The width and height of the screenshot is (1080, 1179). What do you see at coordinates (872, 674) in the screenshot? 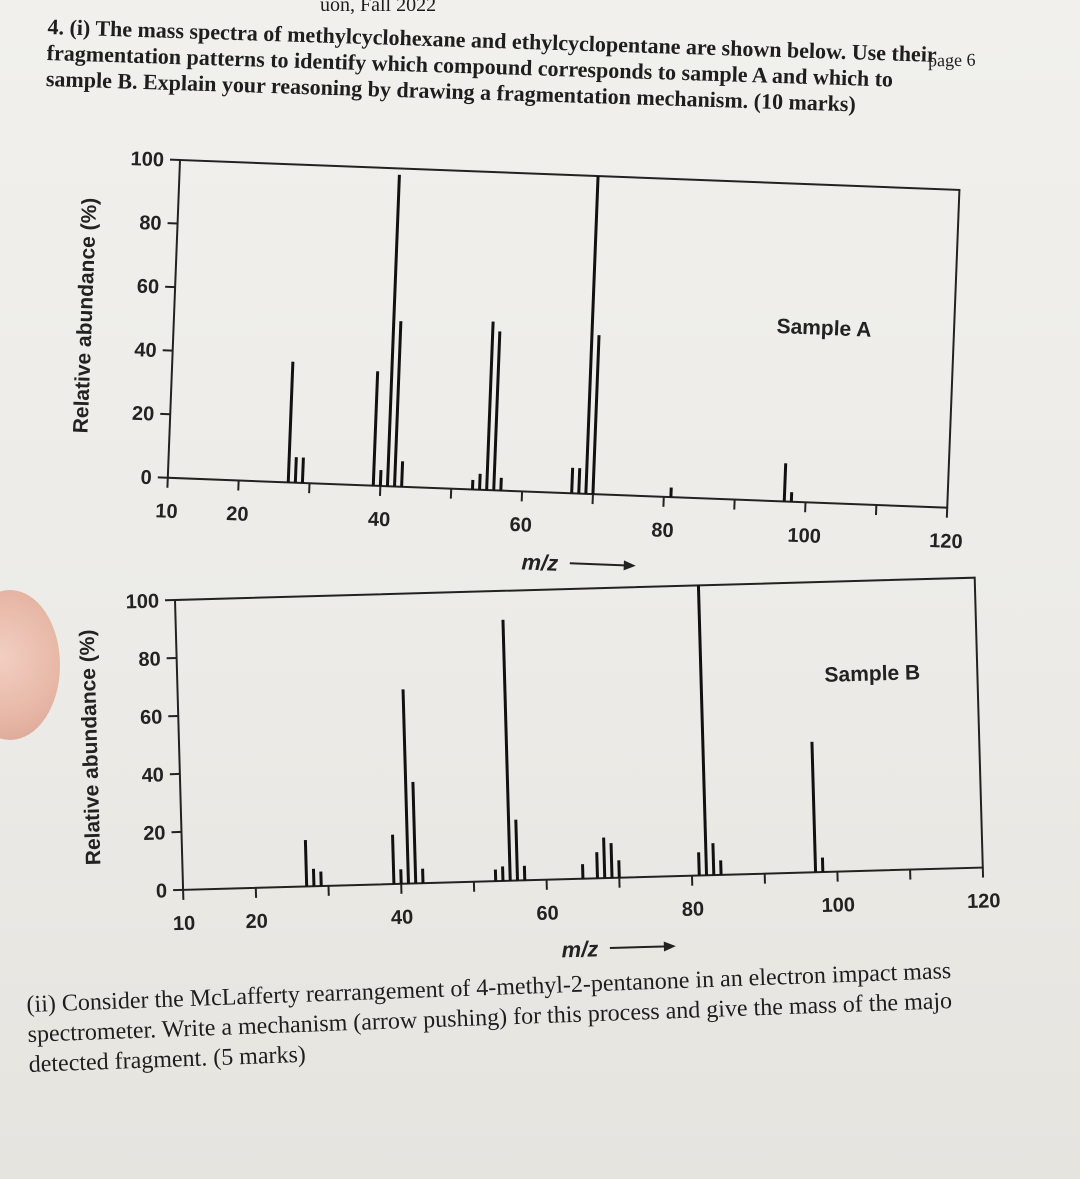
I see `sample-label: Sample B` at bounding box center [872, 674].